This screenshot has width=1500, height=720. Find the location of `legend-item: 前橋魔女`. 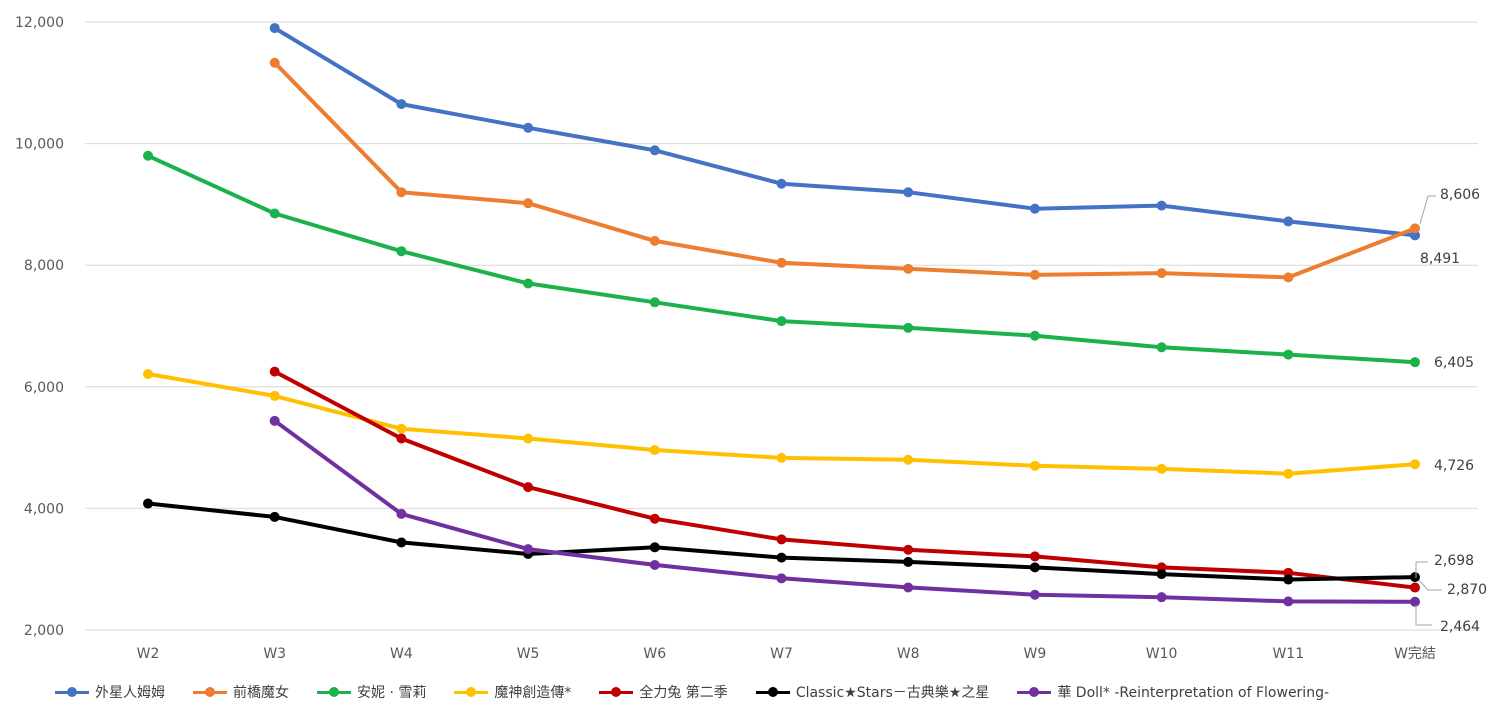

legend-item: 前橋魔女 is located at coordinates (241, 692).